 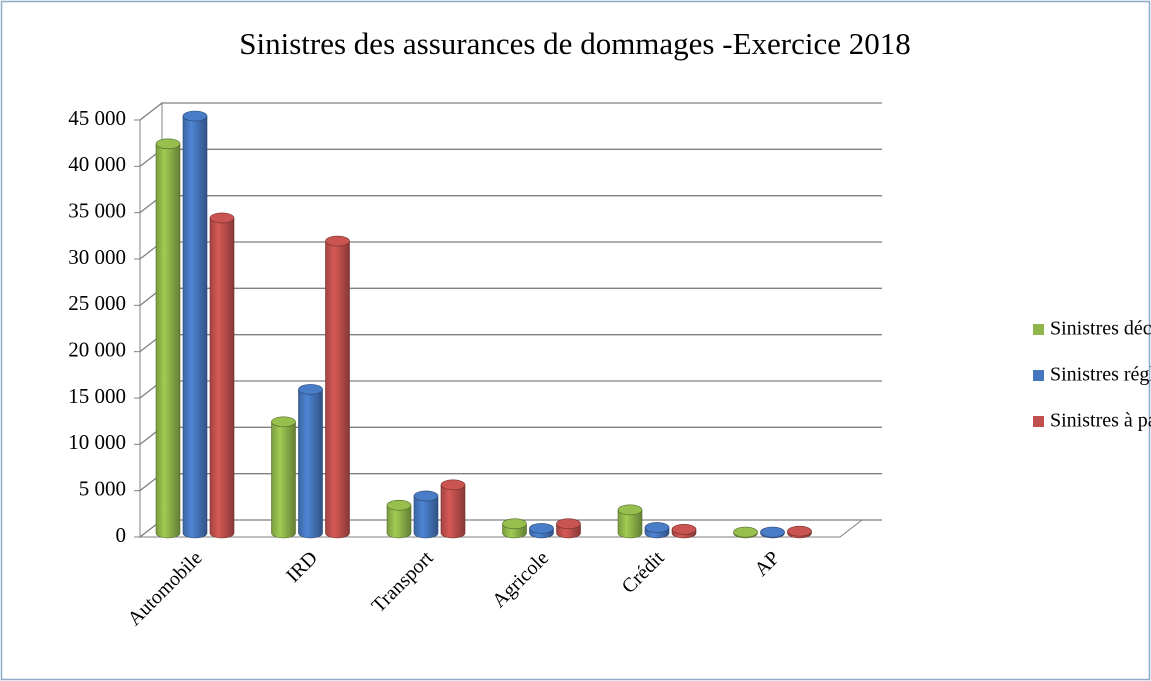 What do you see at coordinates (97, 210) in the screenshot?
I see `y-tick-label: 35 000` at bounding box center [97, 210].